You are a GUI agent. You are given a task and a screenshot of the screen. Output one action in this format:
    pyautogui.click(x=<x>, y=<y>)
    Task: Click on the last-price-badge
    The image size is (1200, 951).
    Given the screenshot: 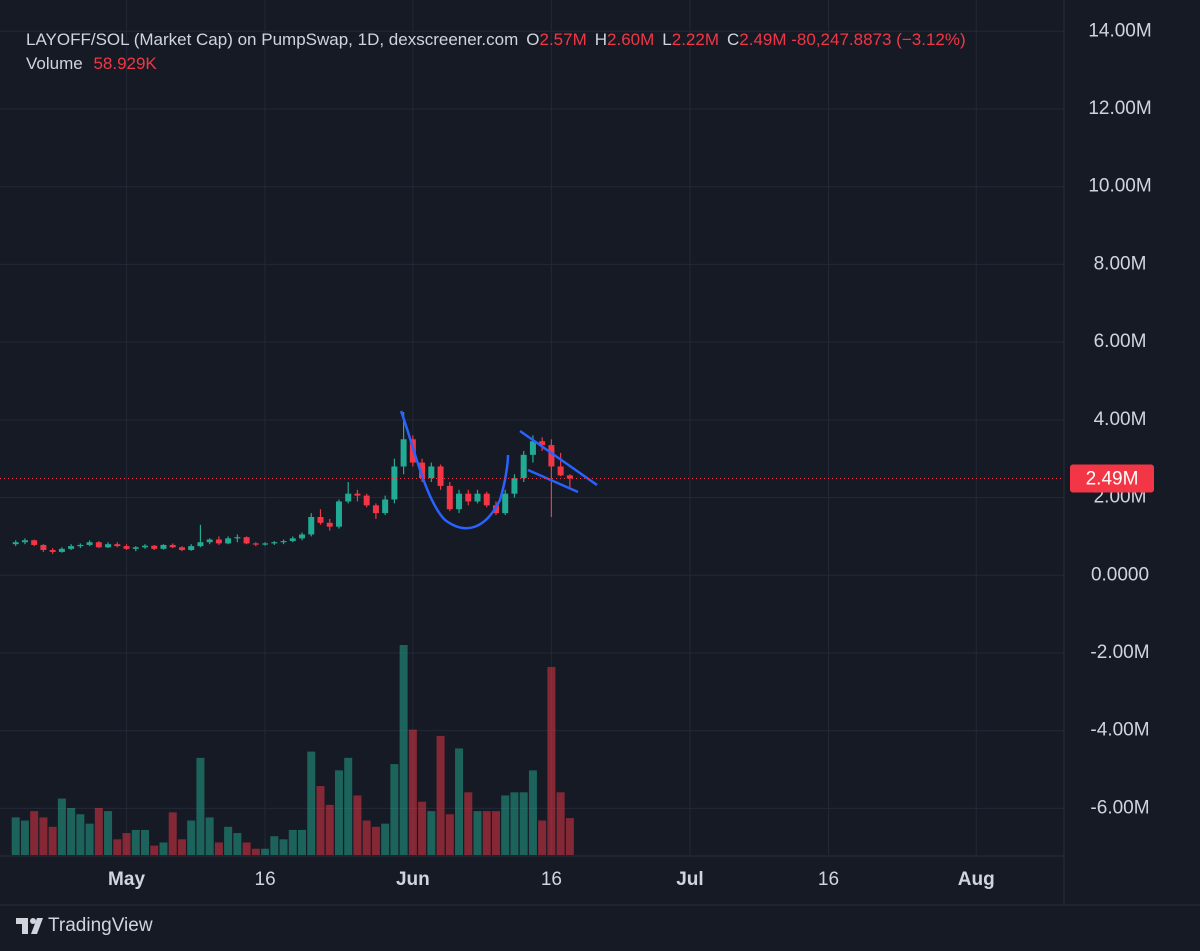 What is the action you would take?
    pyautogui.click(x=1112, y=478)
    